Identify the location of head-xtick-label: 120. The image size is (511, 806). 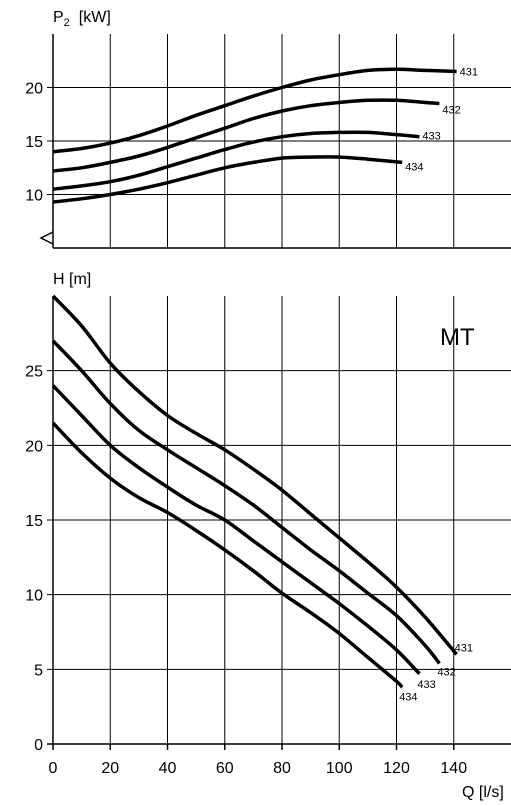
(396, 768).